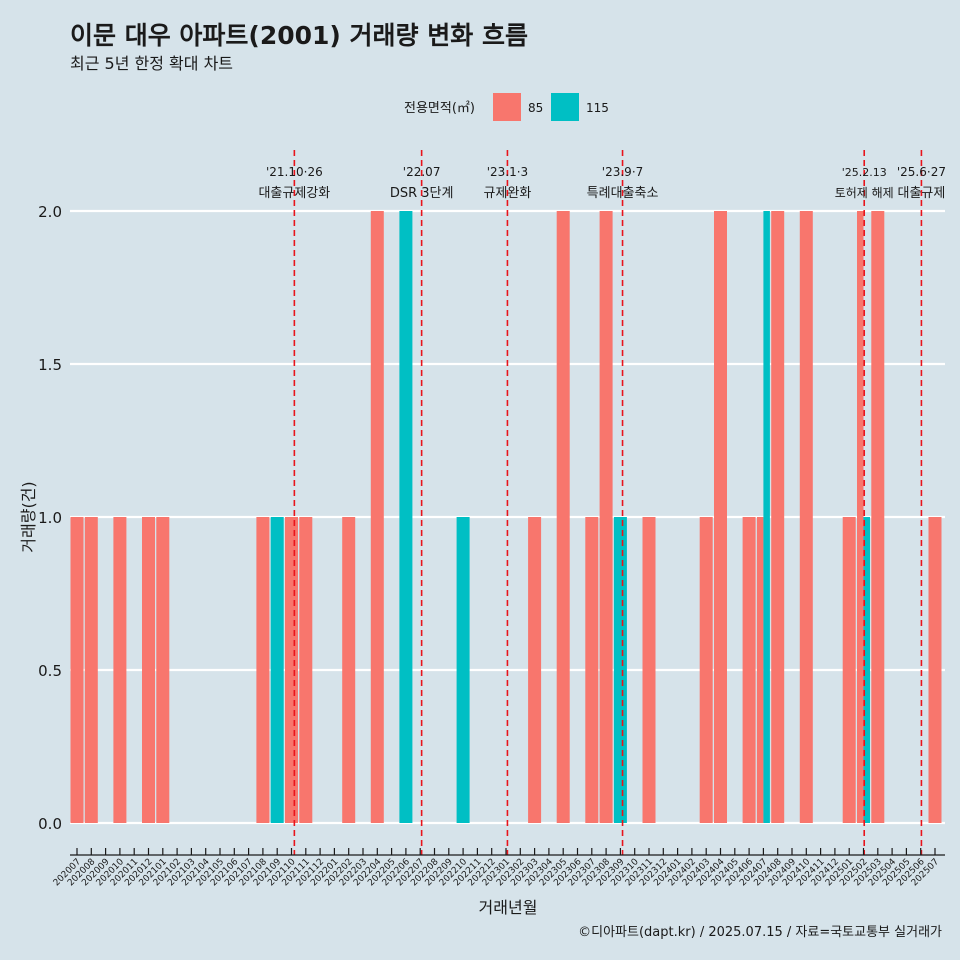 The image size is (960, 960). Describe the element at coordinates (507, 172) in the screenshot. I see `event-date-label: '23.1·3` at that location.